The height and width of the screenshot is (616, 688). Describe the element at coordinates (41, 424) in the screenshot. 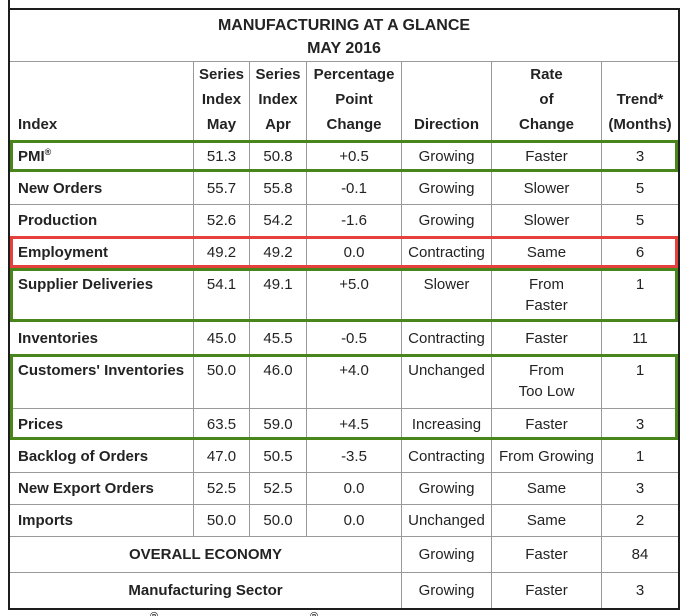

I see `row-label-text: Prices` at that location.